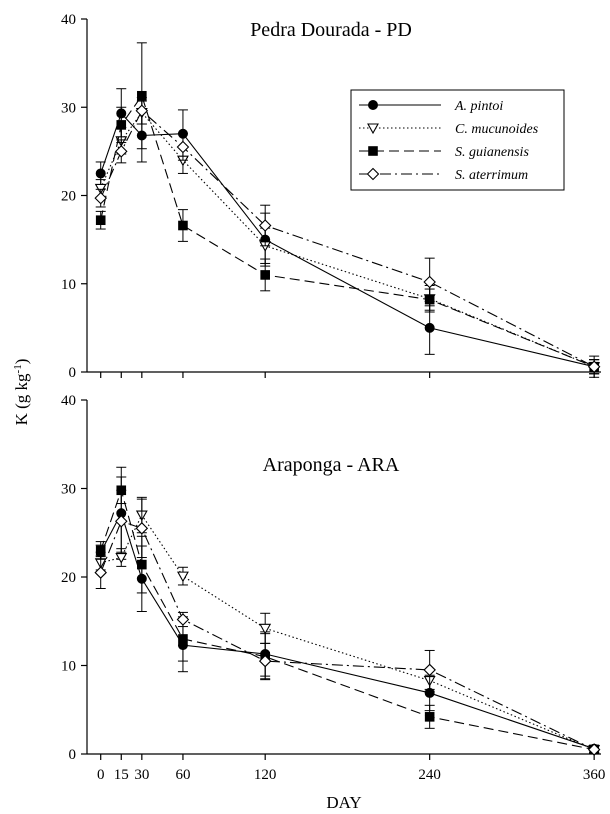  Describe the element at coordinates (21, 392) in the screenshot. I see `y-axis-title: K (g kg-1)` at that location.